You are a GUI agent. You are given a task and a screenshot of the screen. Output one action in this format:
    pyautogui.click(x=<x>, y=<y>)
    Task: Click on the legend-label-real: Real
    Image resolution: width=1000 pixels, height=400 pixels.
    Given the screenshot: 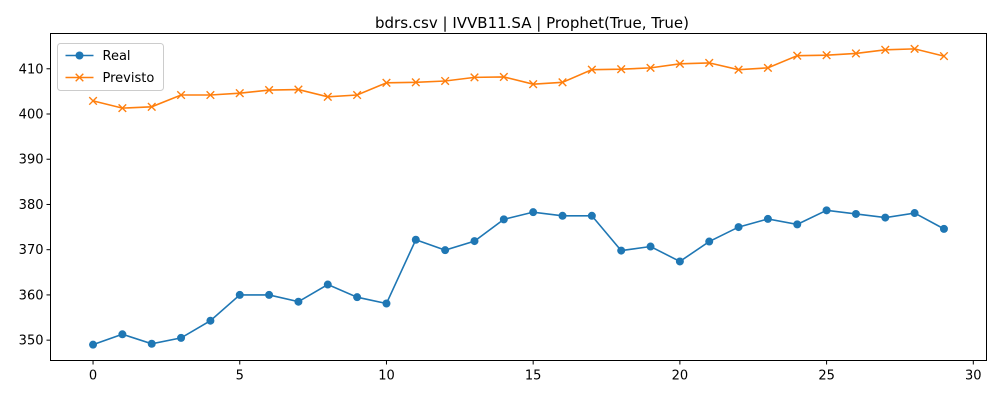 What is the action you would take?
    pyautogui.click(x=117, y=56)
    